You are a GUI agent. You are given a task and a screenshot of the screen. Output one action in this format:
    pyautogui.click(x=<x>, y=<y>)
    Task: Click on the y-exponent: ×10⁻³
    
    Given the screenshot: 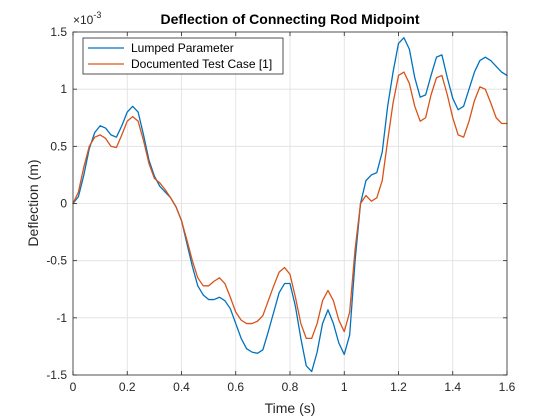 What is the action you would take?
    pyautogui.click(x=87, y=18)
    